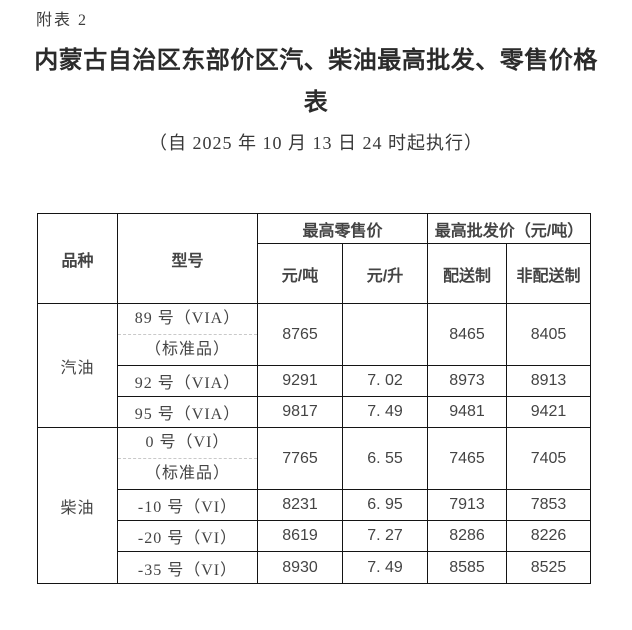  I want to click on table-row-gasoline-92: 92 号（VIA） 9291 7. 02 8973 8913, so click(315, 381).